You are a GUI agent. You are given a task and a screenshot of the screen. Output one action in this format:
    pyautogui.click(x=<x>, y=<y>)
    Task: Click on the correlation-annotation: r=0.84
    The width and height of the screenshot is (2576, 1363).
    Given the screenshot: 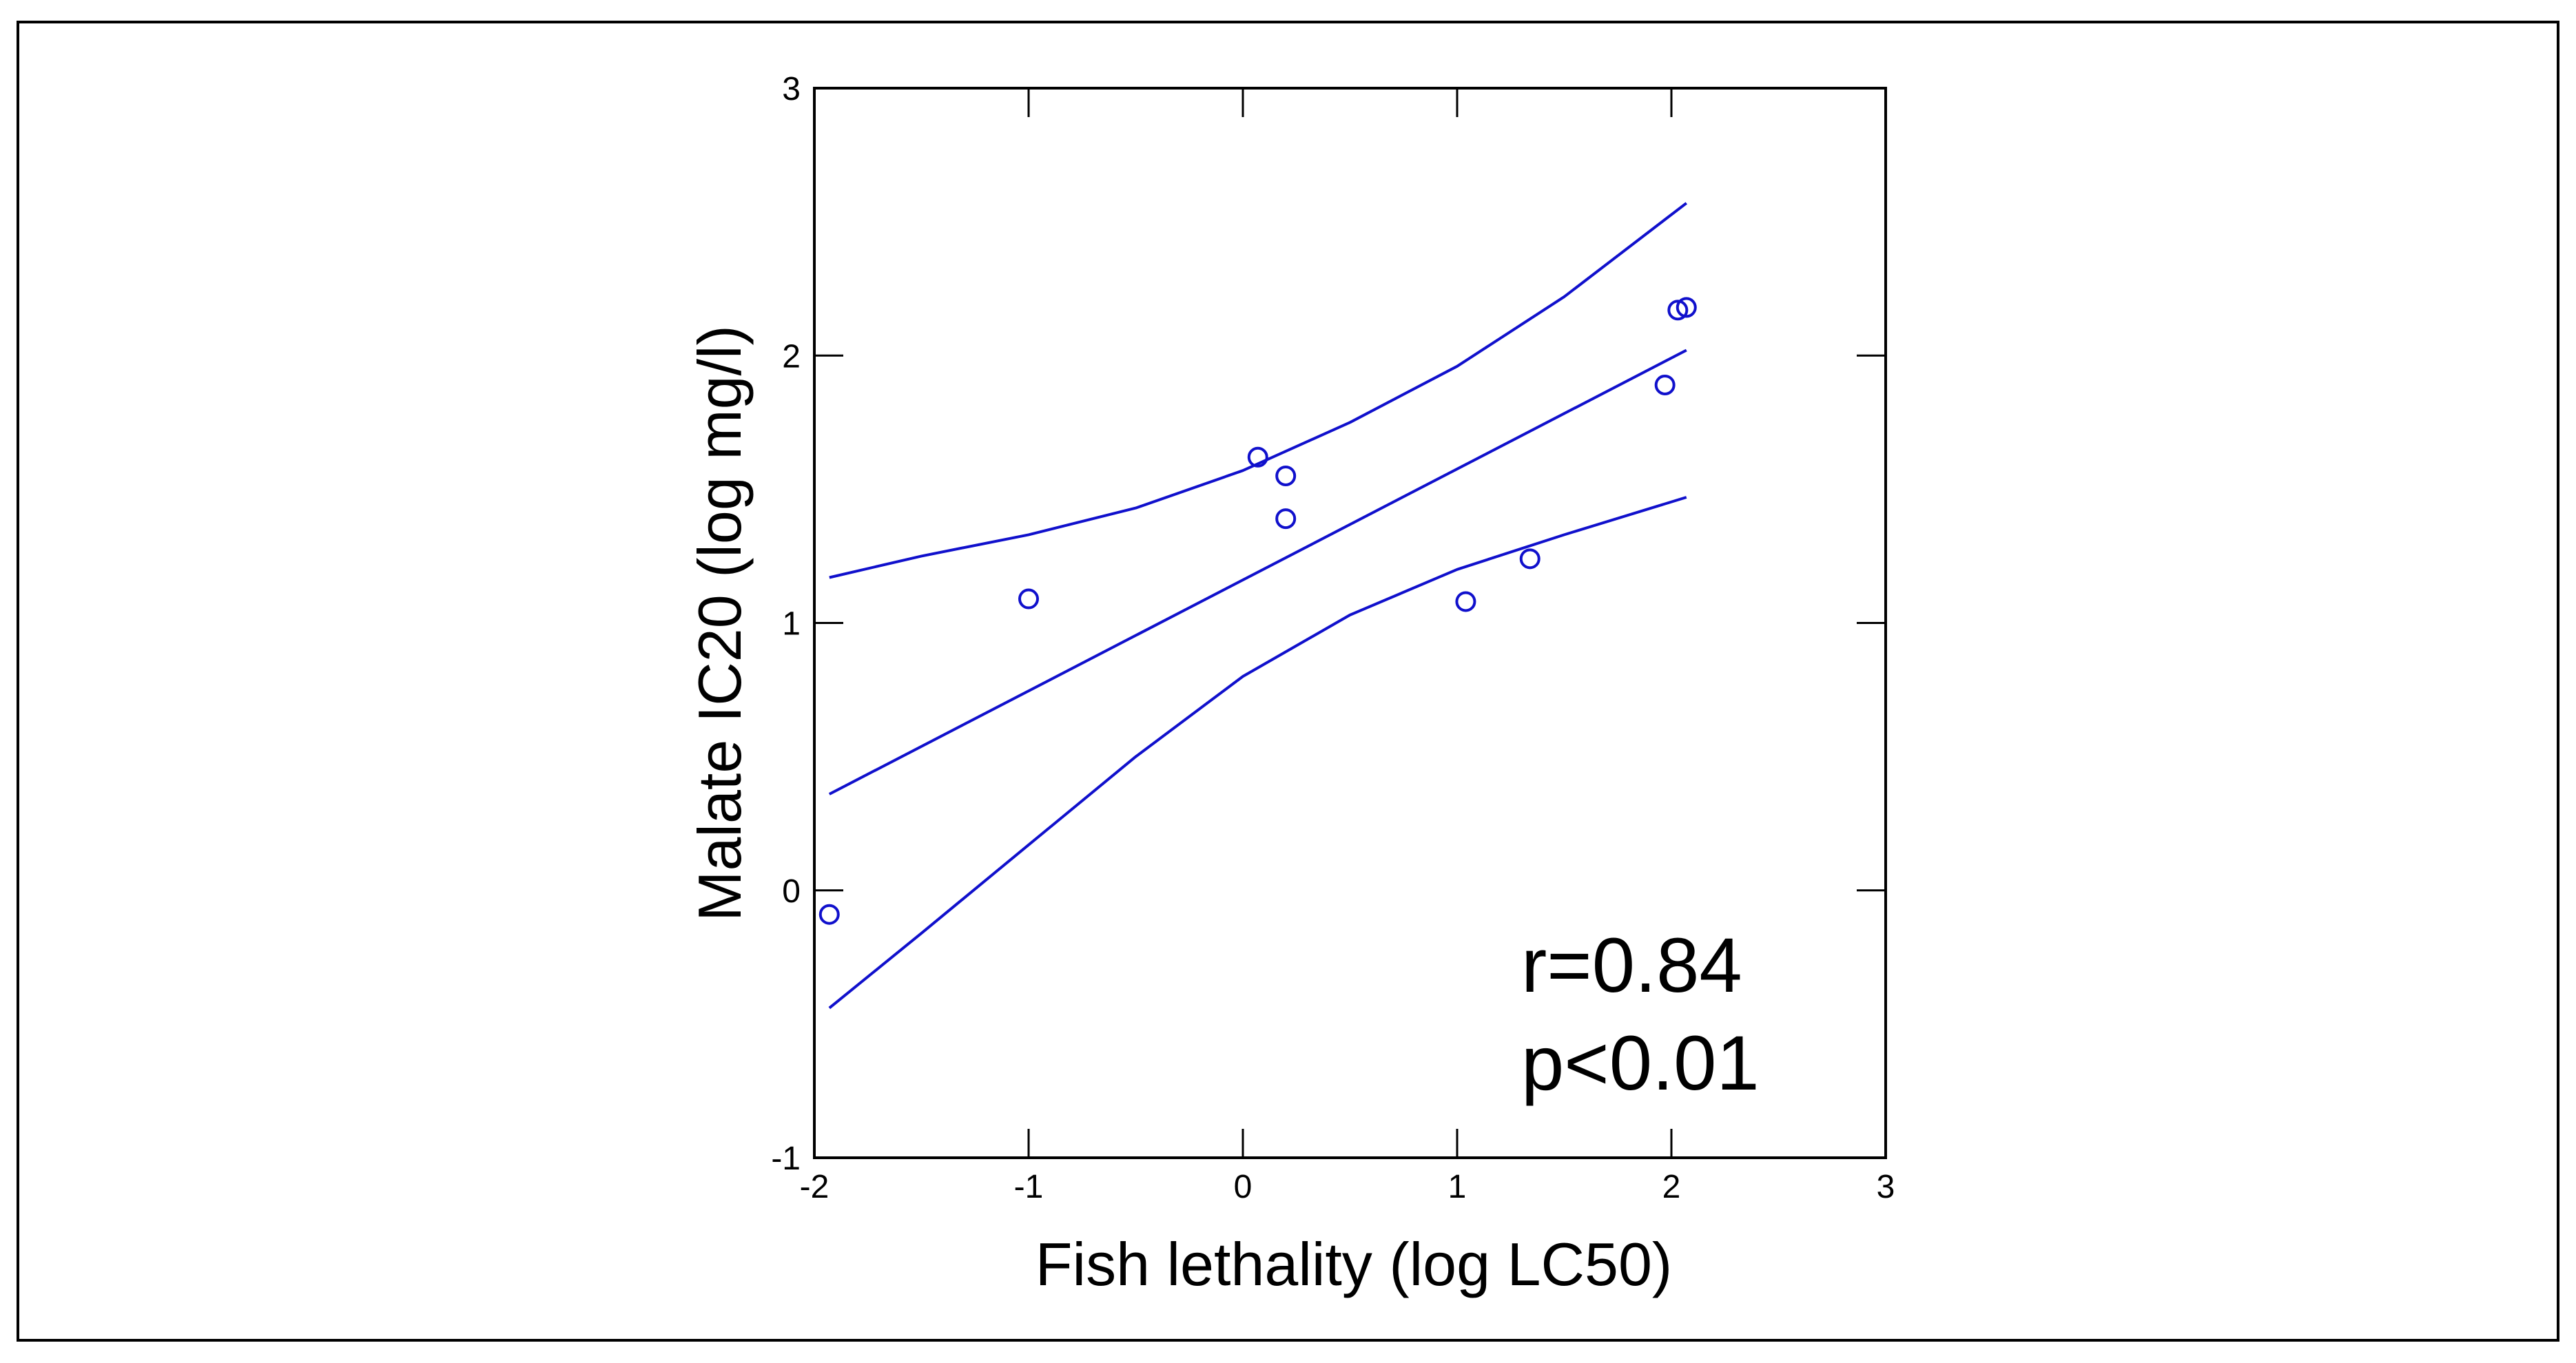 What is the action you would take?
    pyautogui.click(x=1631, y=965)
    